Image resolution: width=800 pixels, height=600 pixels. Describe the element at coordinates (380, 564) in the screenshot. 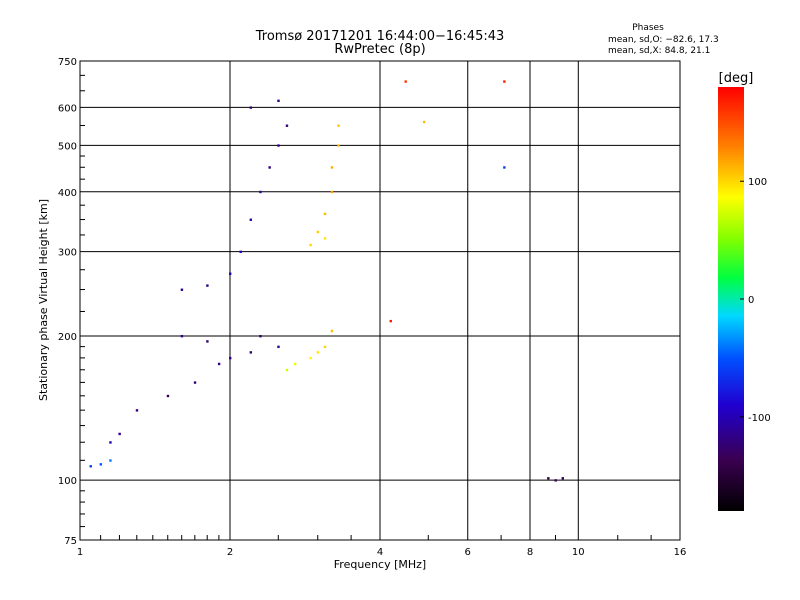

I see `x-axis-label: Frequency [MHz]` at that location.